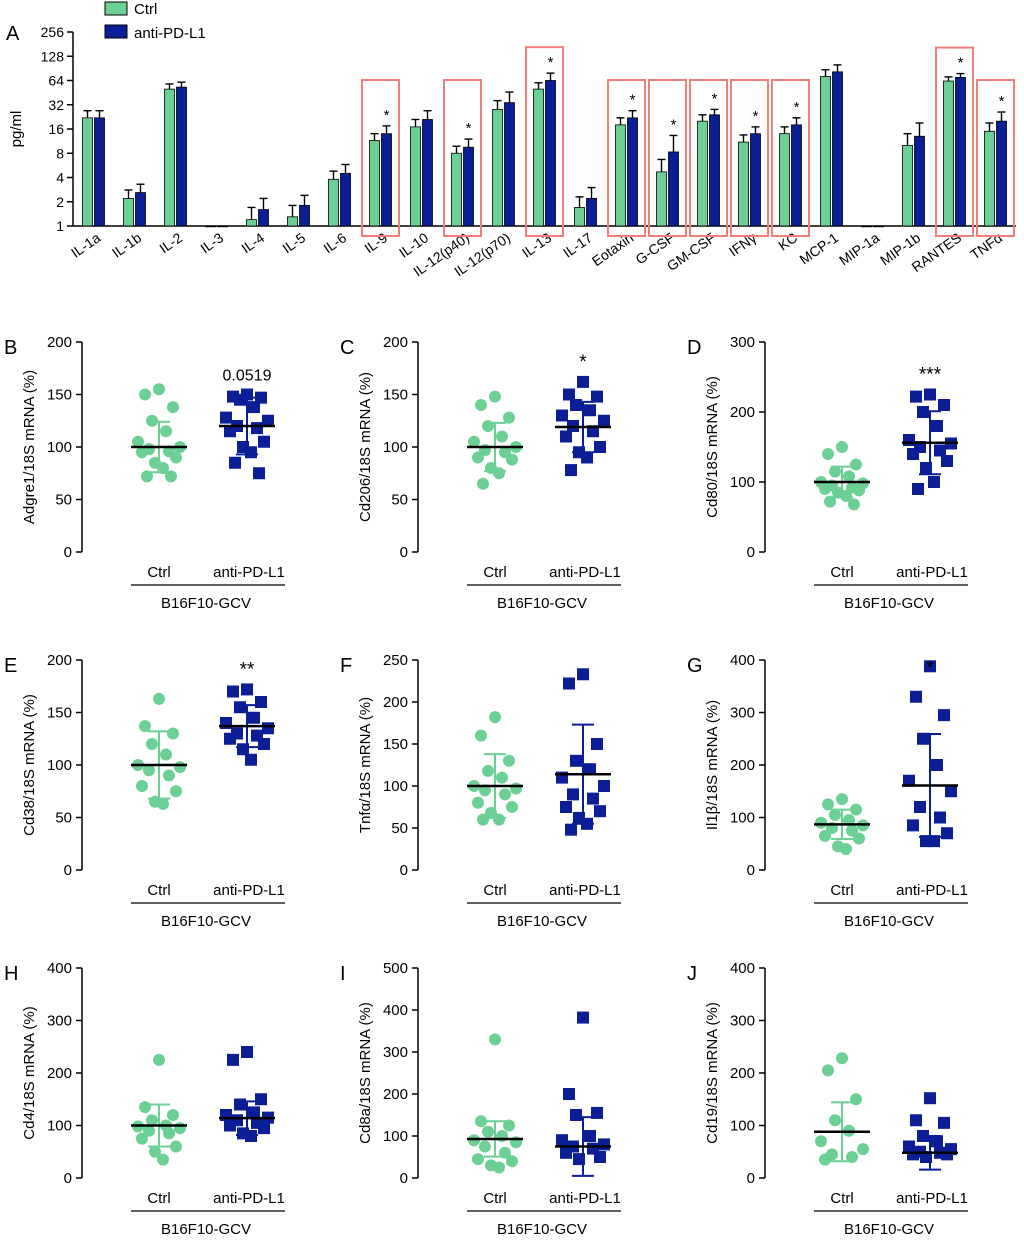  What do you see at coordinates (16, 129) in the screenshot?
I see `y-axis-title: pg/ml` at bounding box center [16, 129].